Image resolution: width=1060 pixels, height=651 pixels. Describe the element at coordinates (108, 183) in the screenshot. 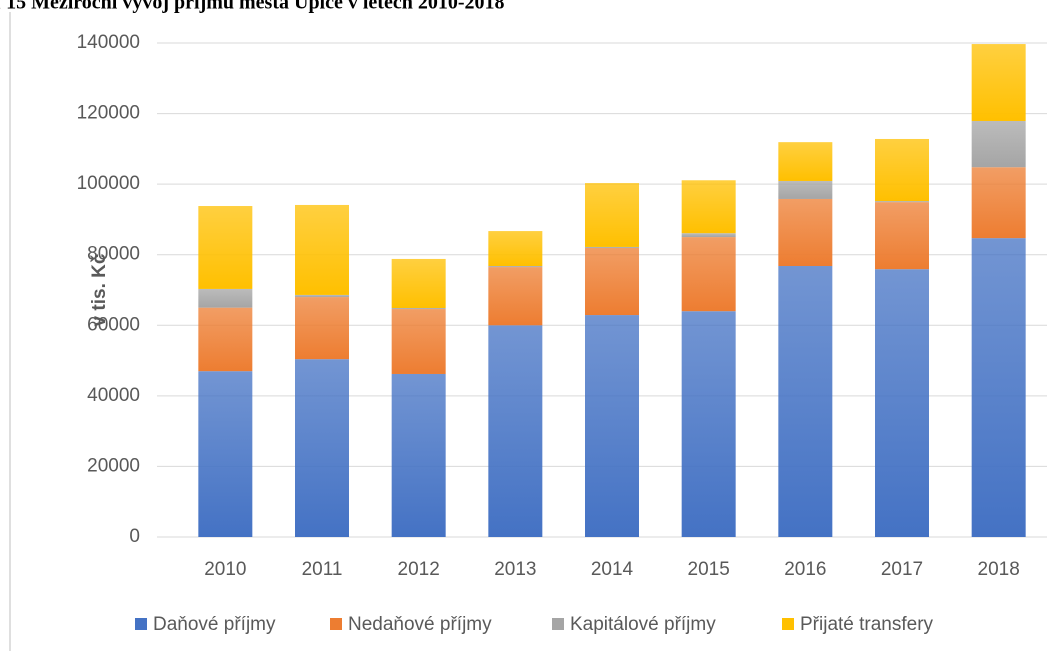

I see `y-tick-label: 100000` at that location.